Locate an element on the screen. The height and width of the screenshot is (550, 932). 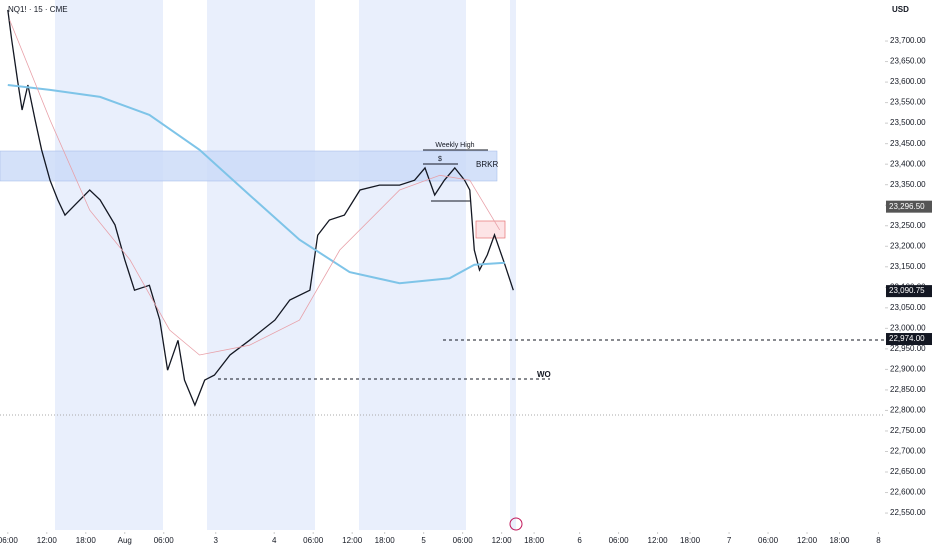
y-tick-label: 22,900.00 is located at coordinates (908, 369).